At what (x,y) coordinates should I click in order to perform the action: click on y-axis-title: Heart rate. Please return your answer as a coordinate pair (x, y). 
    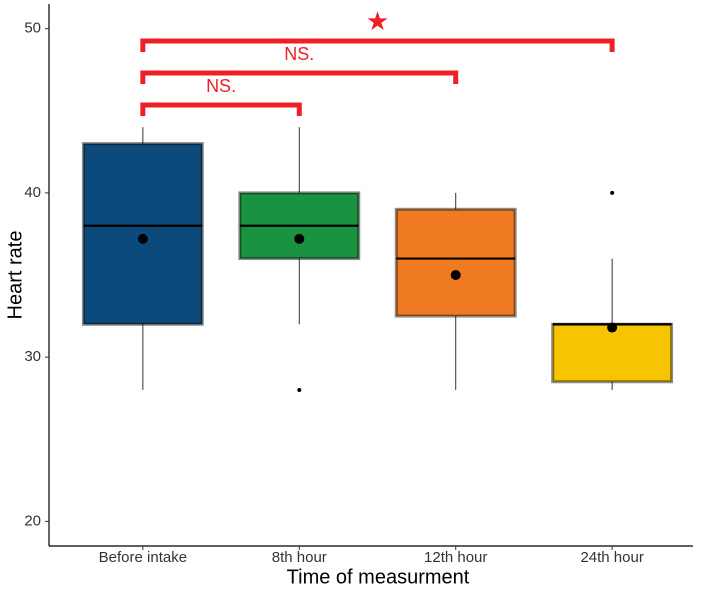
    Looking at the image, I should click on (15, 275).